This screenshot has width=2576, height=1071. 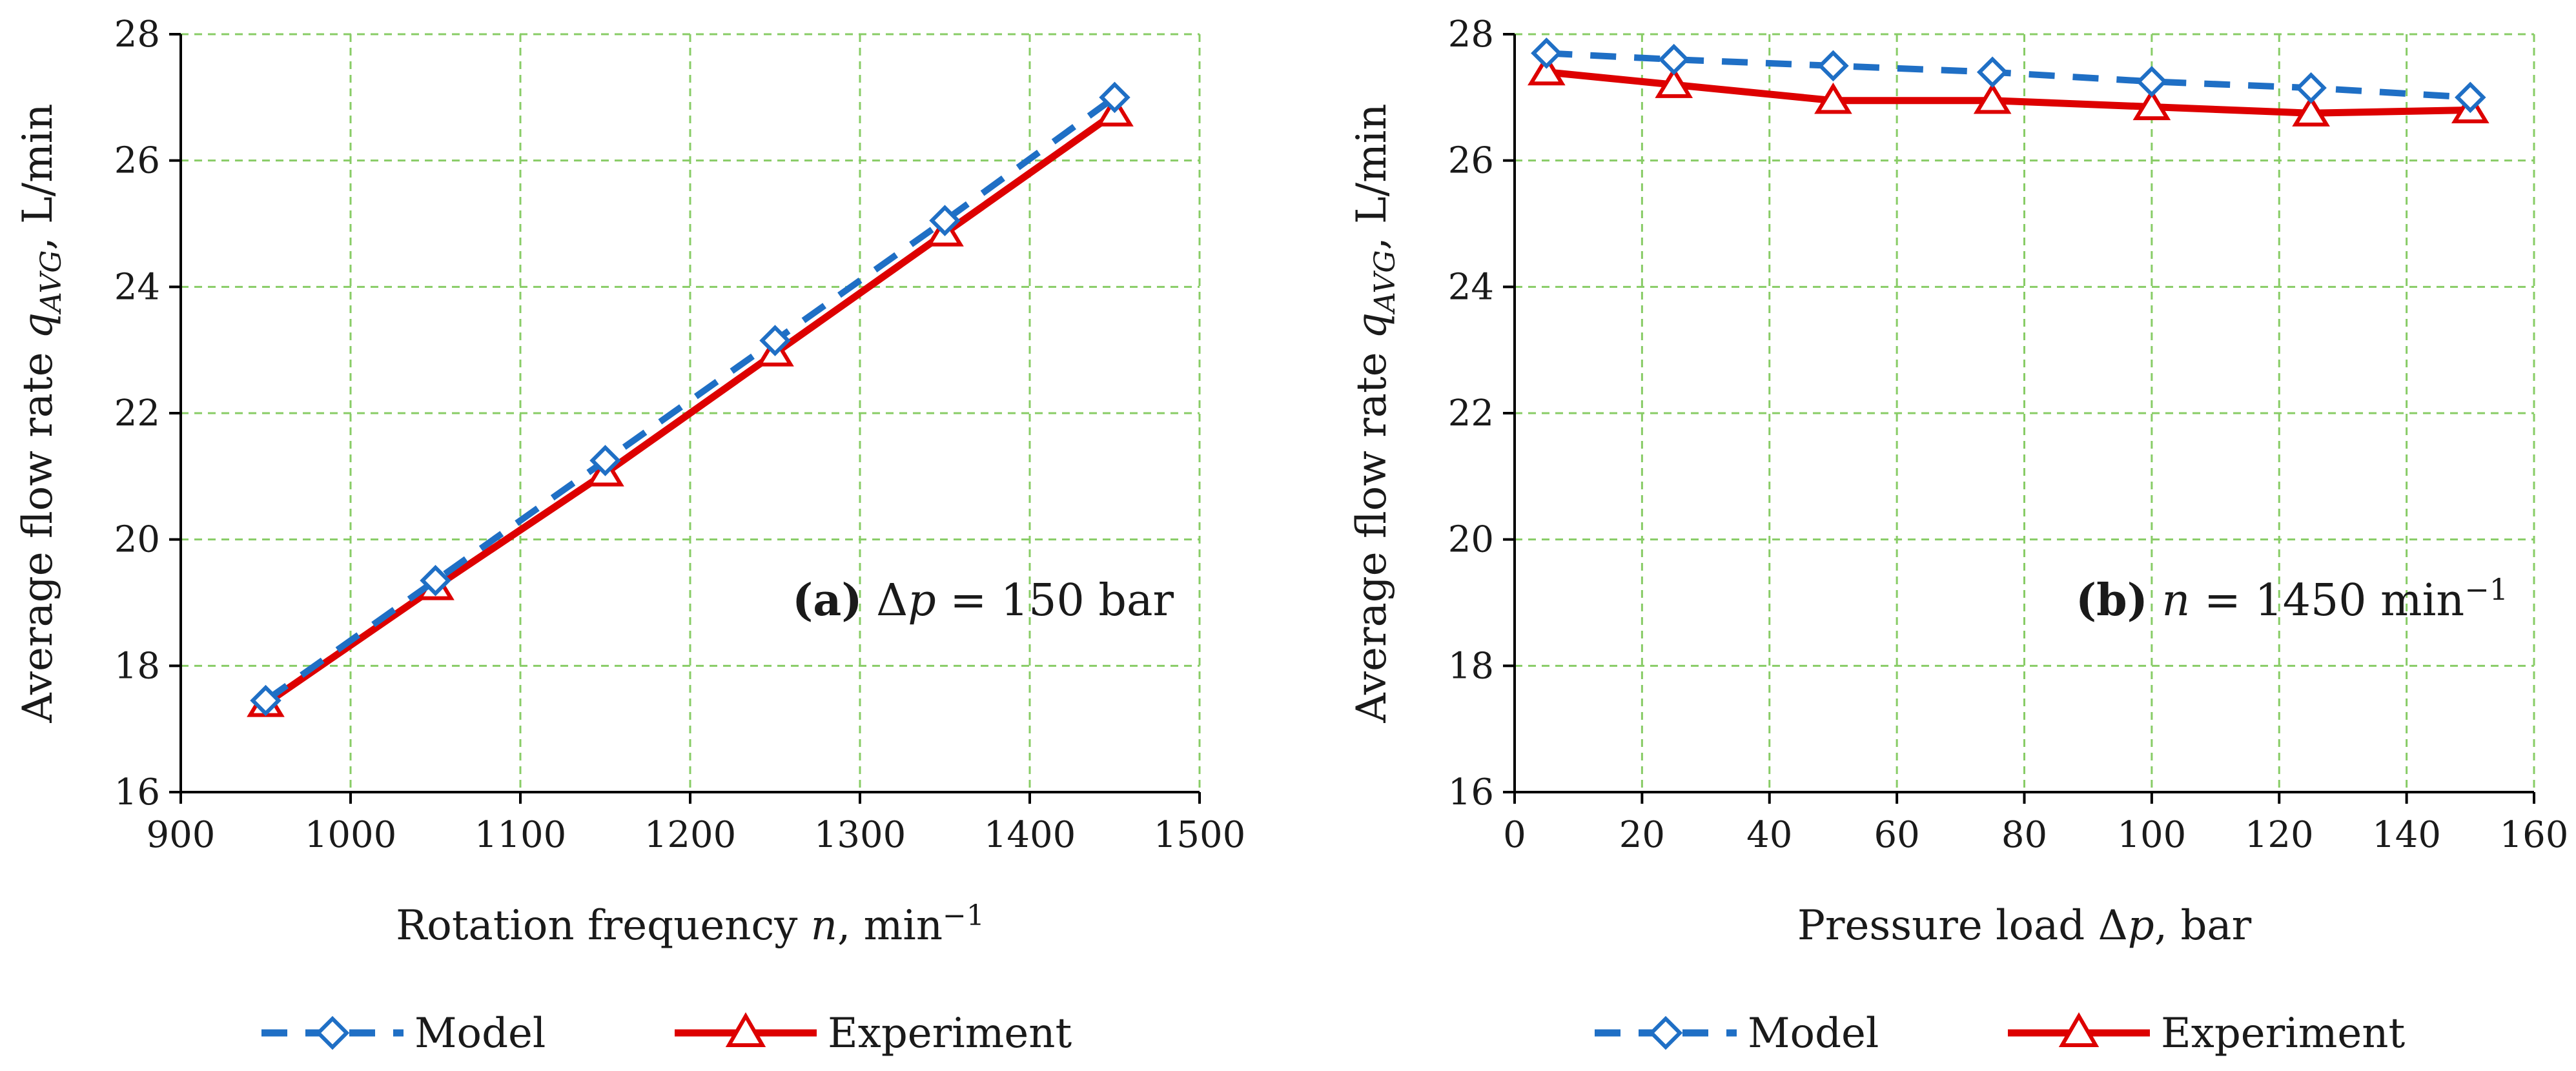 I want to click on x-tick-label: 120, so click(x=2280, y=835).